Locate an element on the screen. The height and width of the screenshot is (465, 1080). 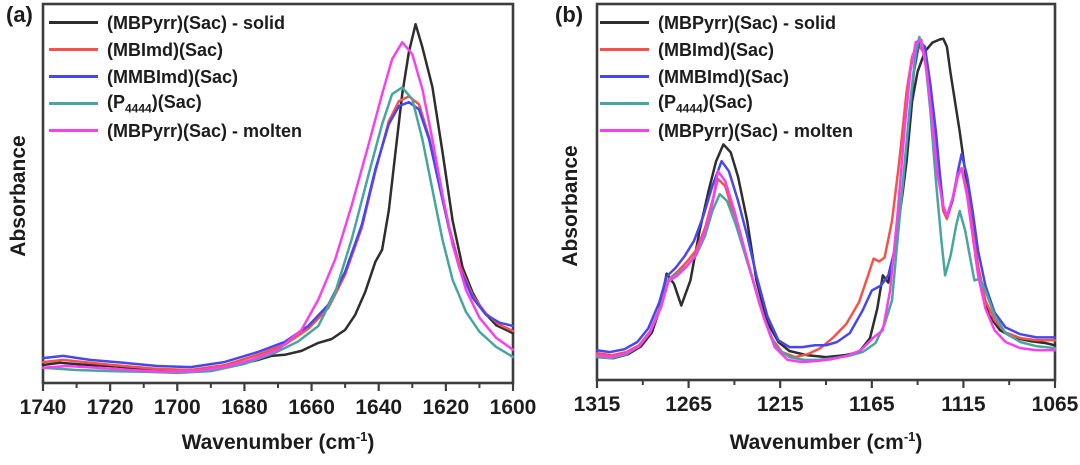
x-tick-label: 1740 is located at coordinates (43, 407).